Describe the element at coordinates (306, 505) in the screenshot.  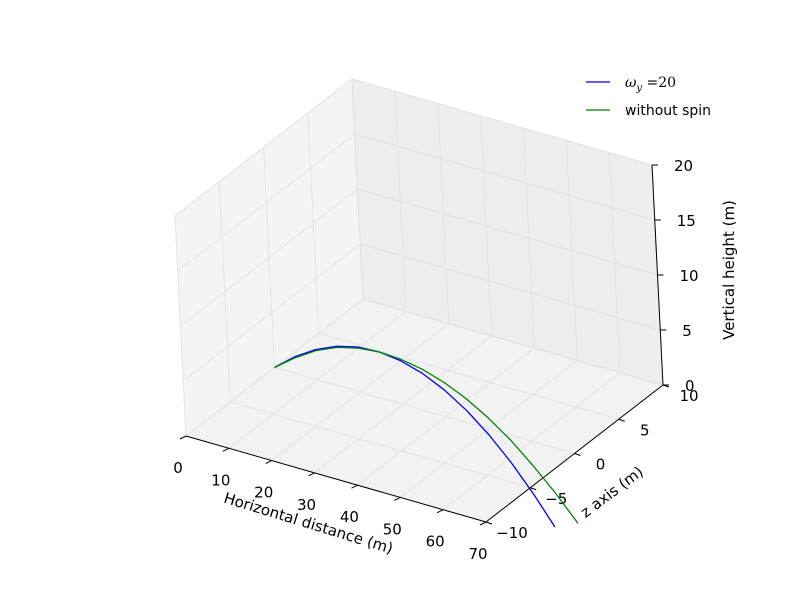
I see `x-tick-label: 30` at that location.